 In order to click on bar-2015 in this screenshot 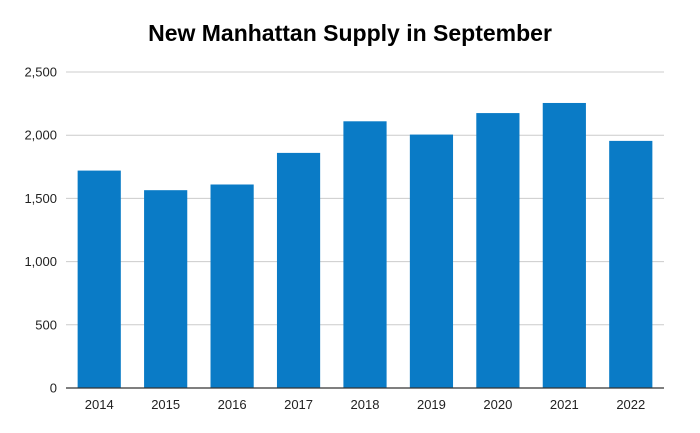, I will do `click(166, 289)`.